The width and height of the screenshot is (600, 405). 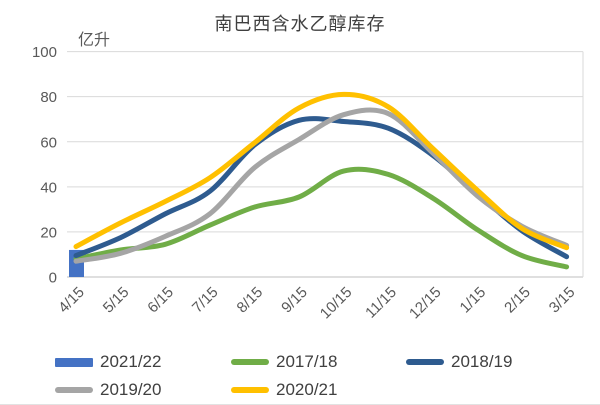 I want to click on x-axis-tick-label: 10/15, so click(x=336, y=303).